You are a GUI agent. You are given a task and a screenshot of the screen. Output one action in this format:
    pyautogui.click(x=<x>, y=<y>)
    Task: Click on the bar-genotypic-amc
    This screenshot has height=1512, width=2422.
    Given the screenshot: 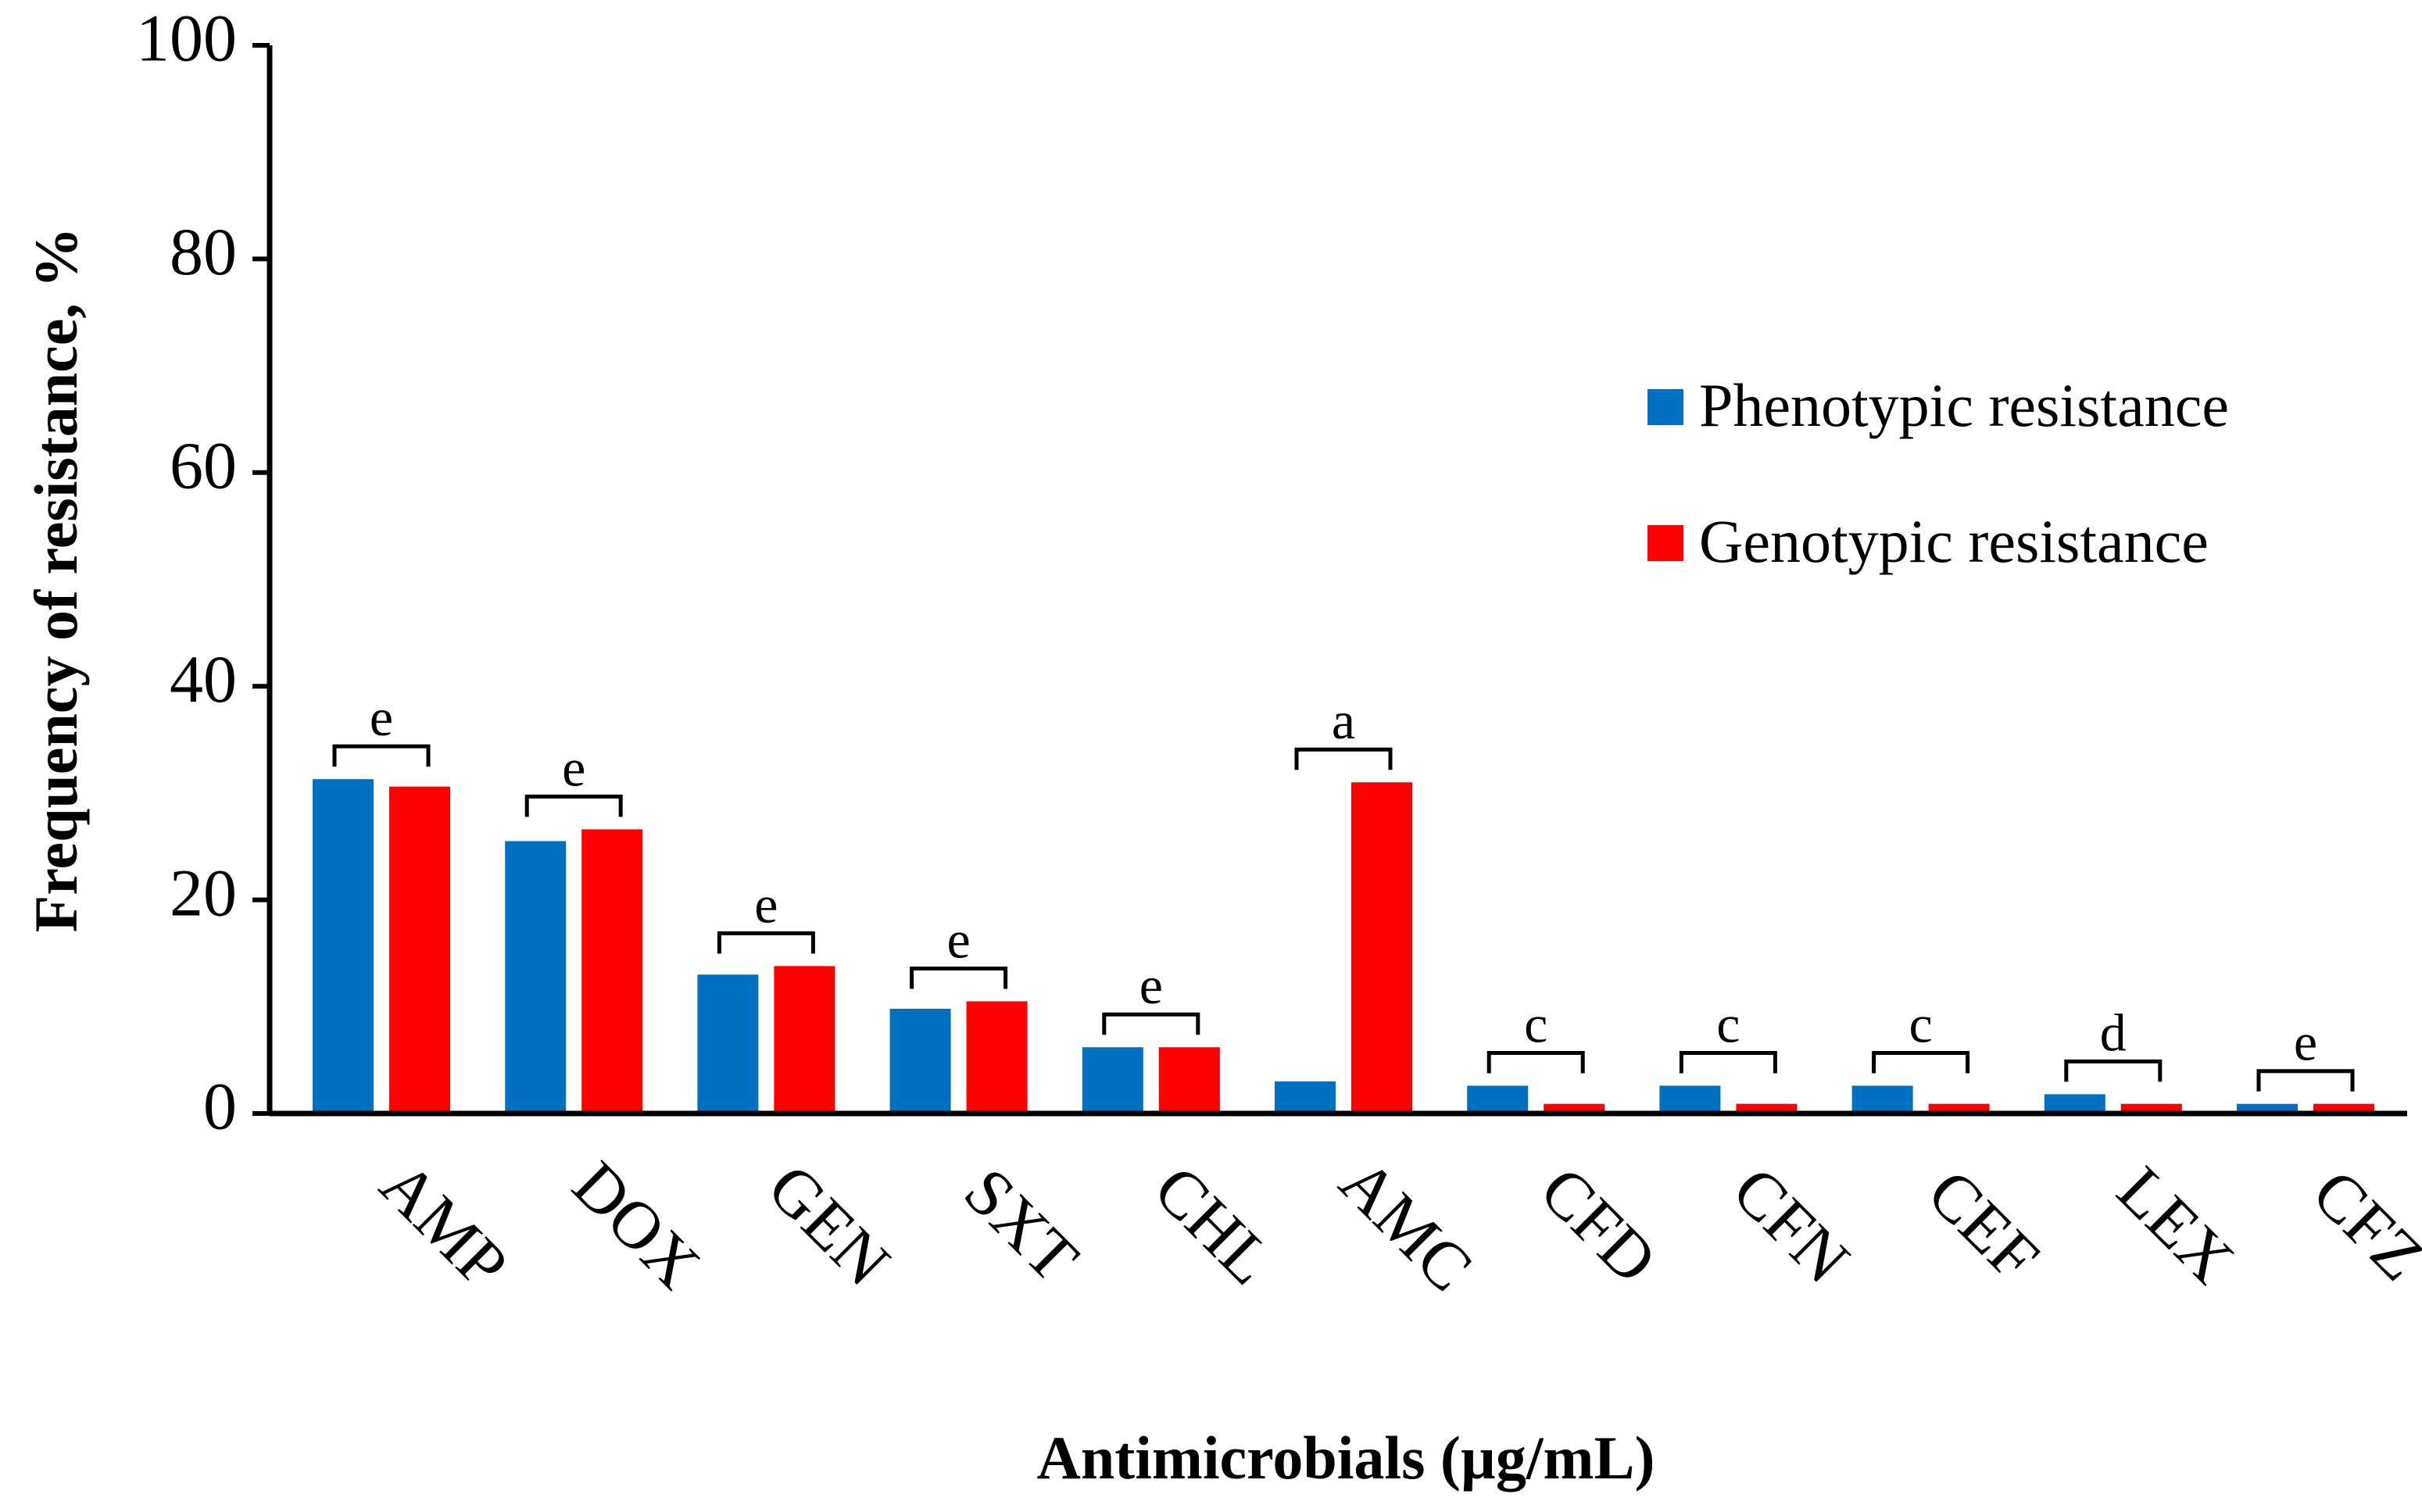 What is the action you would take?
    pyautogui.click(x=1381, y=947)
    